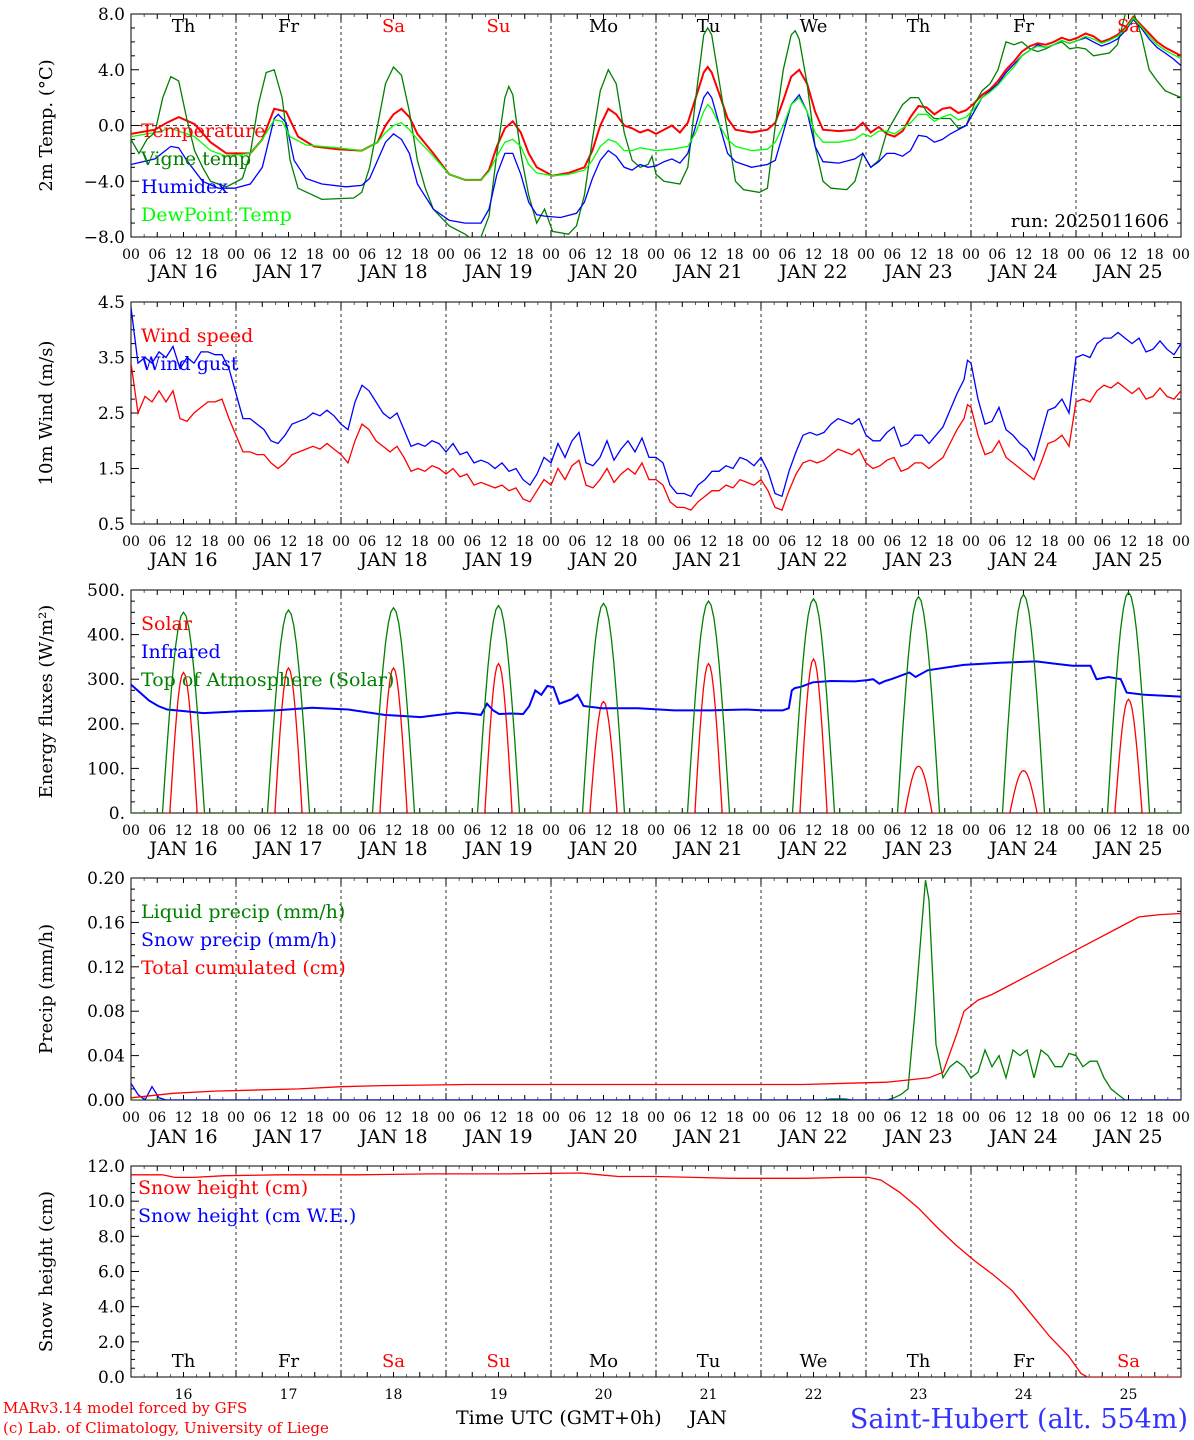  I want to click on day-number-label: 18, so click(394, 1395).